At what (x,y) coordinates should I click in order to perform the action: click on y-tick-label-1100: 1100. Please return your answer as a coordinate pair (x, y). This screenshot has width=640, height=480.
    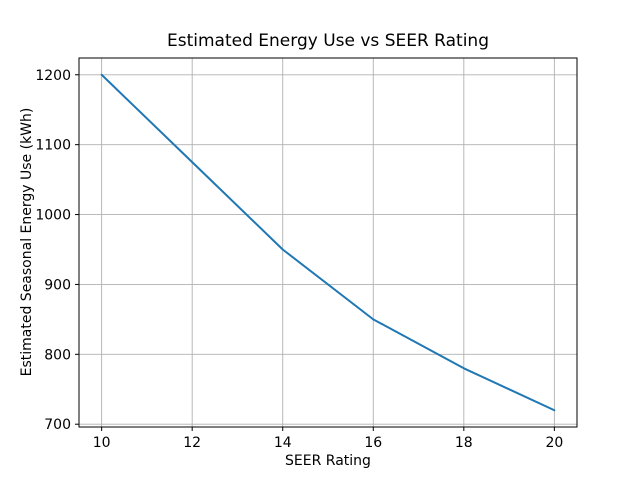
    Looking at the image, I should click on (53, 146).